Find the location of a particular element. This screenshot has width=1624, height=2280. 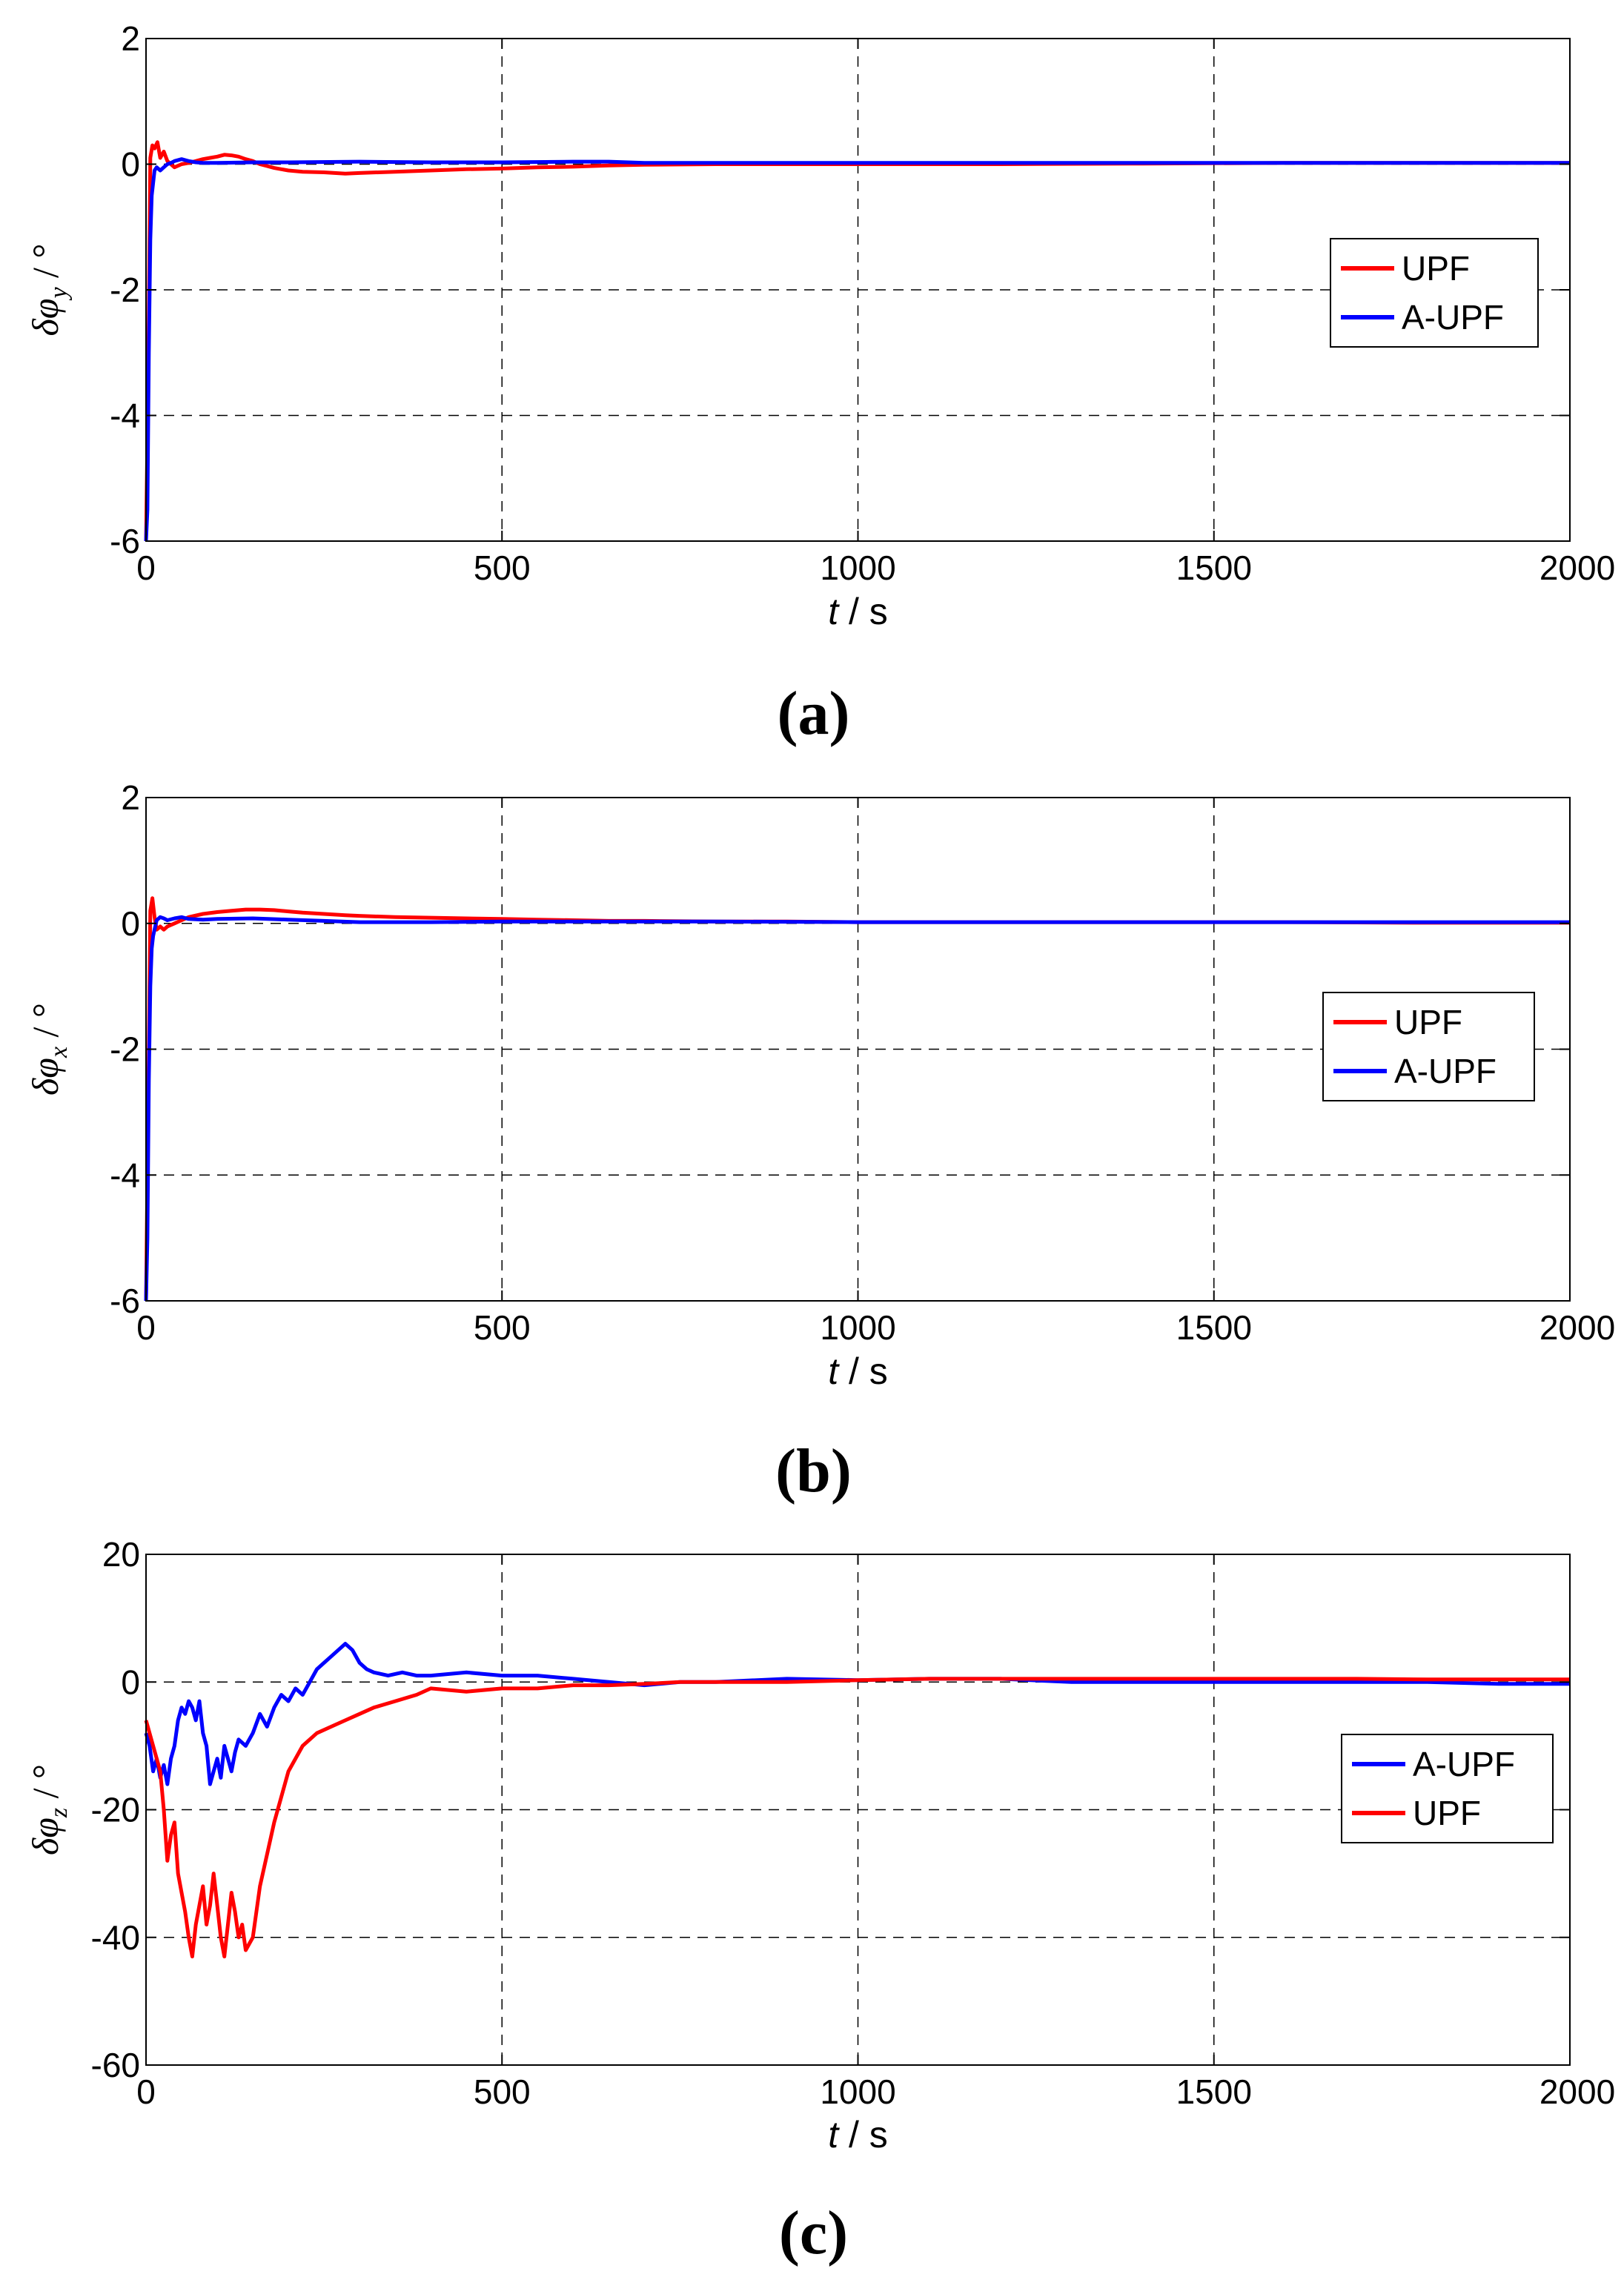

y-axis-label: δφz / ° is located at coordinates (48, 1809).